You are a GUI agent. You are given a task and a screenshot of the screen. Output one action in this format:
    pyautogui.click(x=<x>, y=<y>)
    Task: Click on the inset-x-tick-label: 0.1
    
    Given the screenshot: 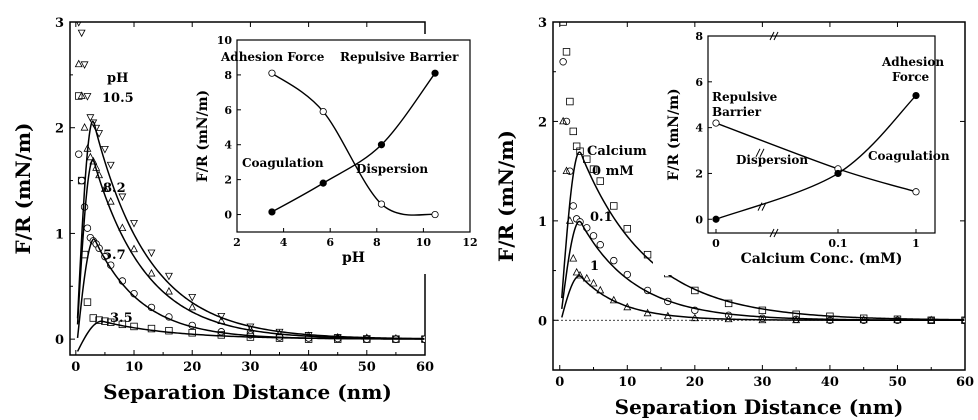 What is the action you would take?
    pyautogui.click(x=837, y=243)
    